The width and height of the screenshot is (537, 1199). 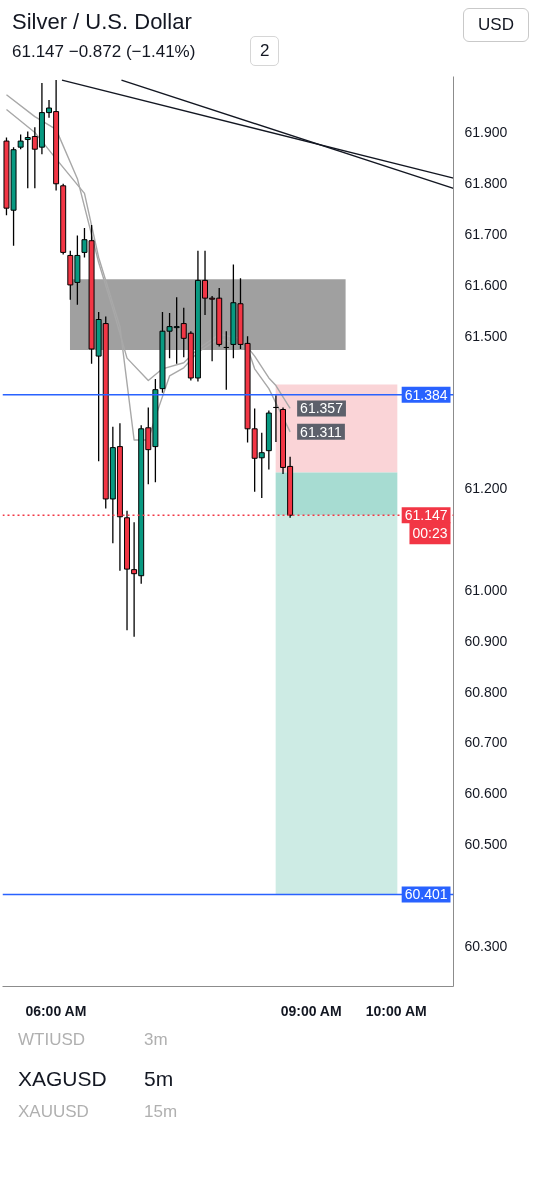 What do you see at coordinates (426, 515) in the screenshot?
I see `ref-line-label: 61.147` at bounding box center [426, 515].